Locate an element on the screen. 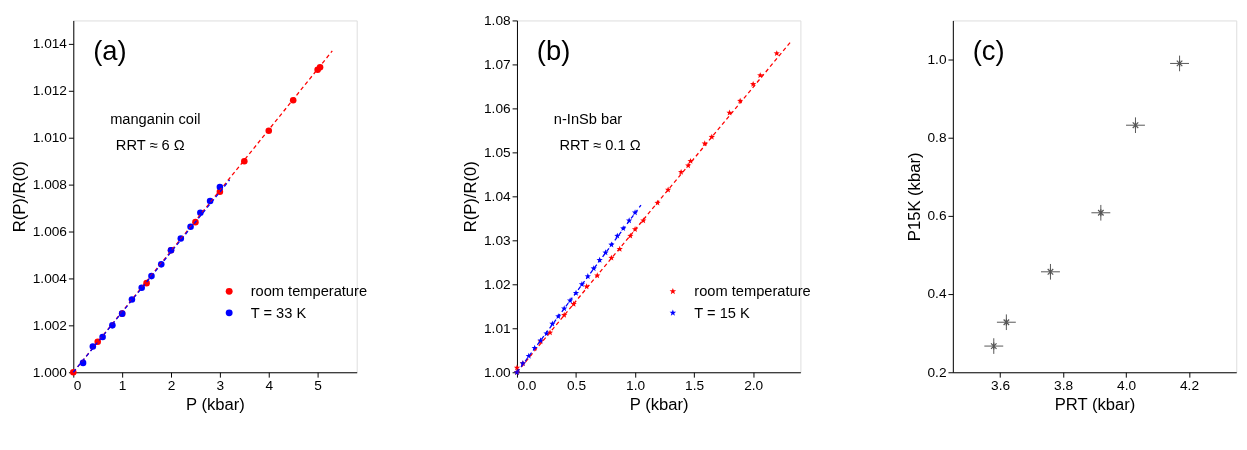  y-tick-label: 1.008 is located at coordinates (50, 185).